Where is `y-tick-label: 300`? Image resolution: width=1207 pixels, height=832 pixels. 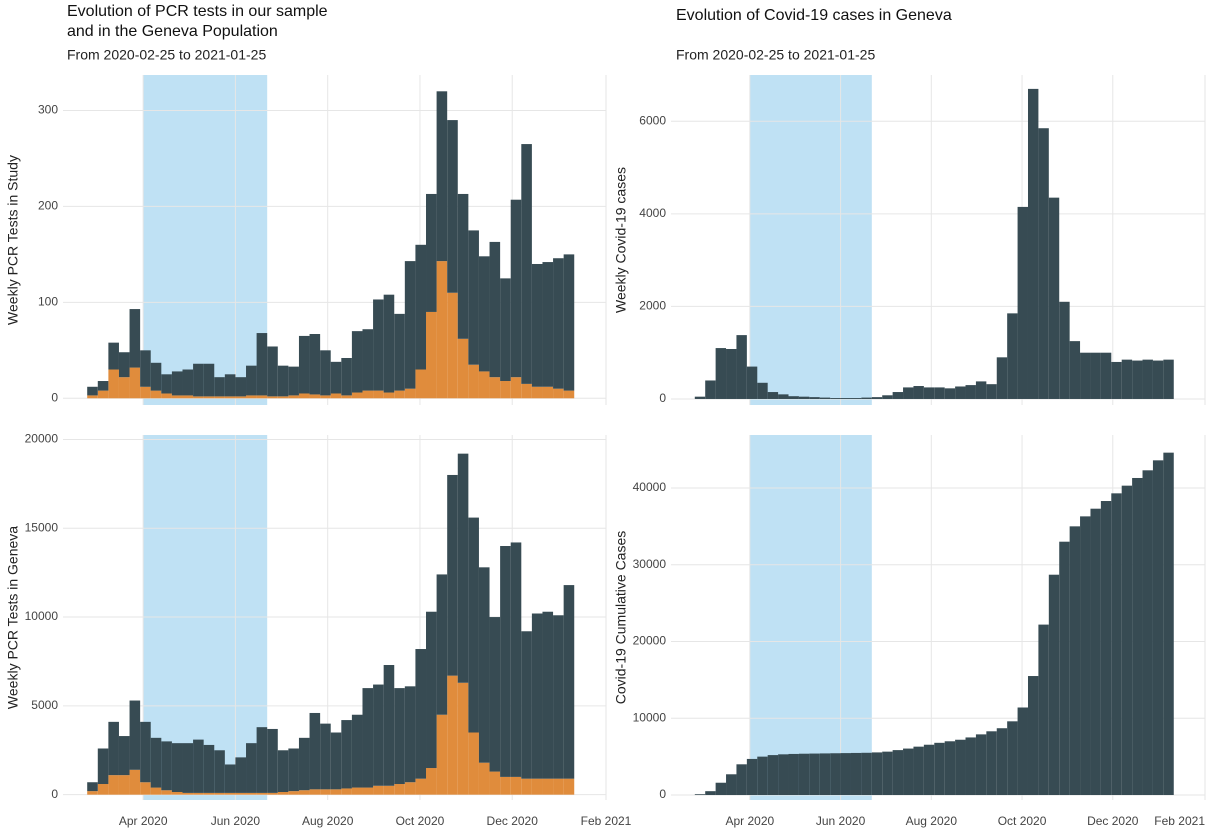
y-tick-label: 300 is located at coordinates (48, 110).